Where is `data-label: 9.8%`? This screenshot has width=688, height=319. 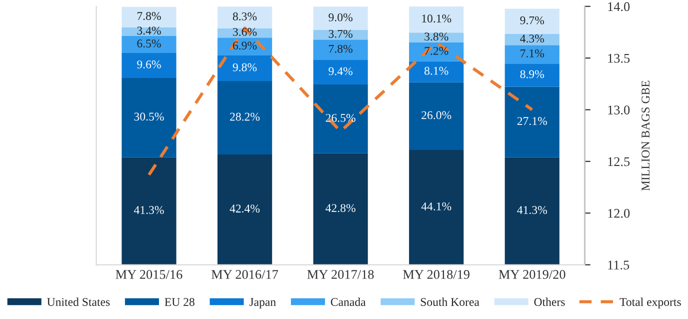
data-label: 9.8% is located at coordinates (244, 67).